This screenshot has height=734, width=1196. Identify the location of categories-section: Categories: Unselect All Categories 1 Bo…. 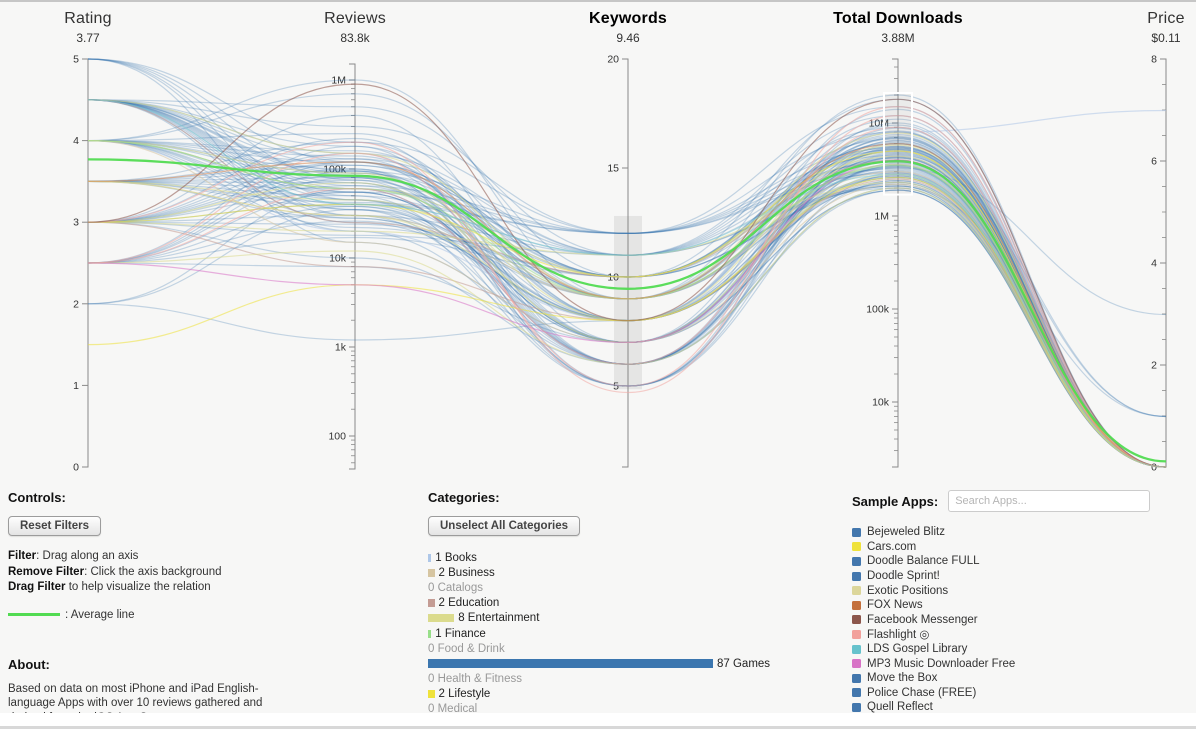
(614, 601).